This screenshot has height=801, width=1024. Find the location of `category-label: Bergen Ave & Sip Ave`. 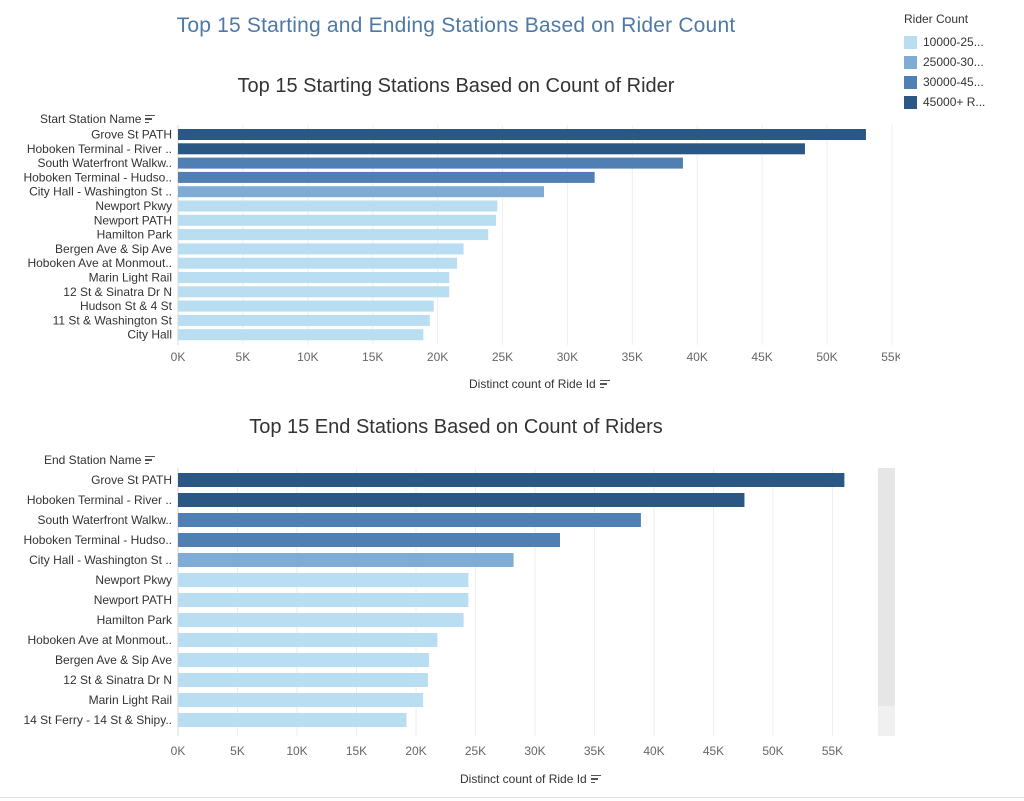

category-label: Bergen Ave & Sip Ave is located at coordinates (113, 660).